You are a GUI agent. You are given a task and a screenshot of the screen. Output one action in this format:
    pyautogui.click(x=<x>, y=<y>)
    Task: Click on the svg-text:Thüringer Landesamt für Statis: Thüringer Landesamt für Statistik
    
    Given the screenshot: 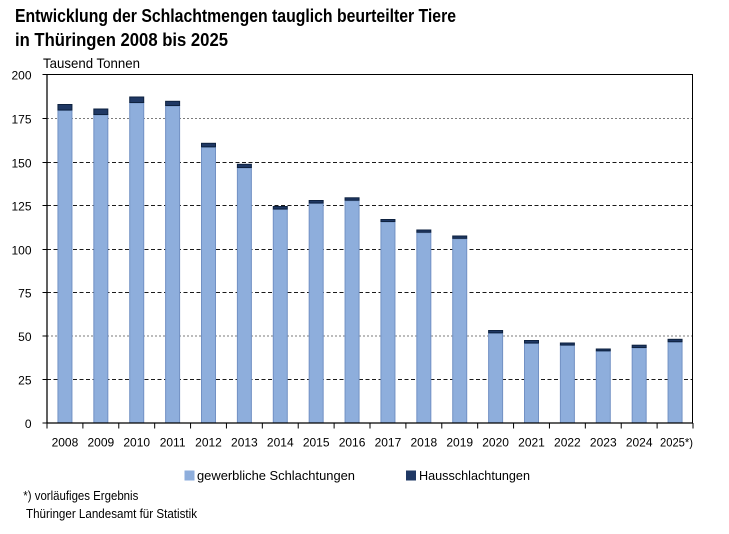 What is the action you would take?
    pyautogui.click(x=111, y=513)
    